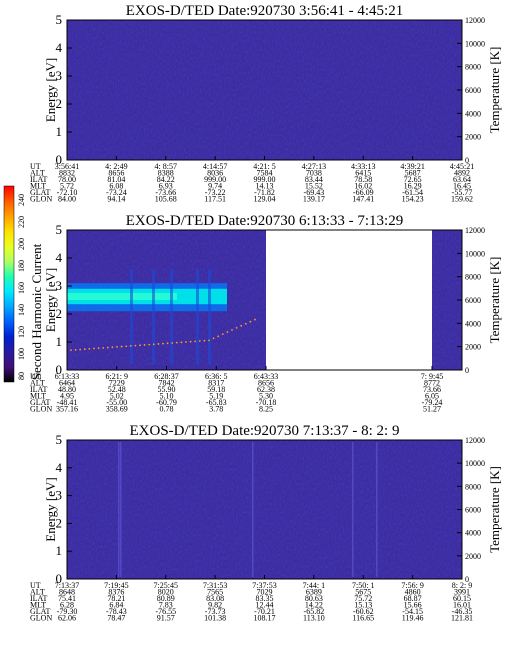 This screenshot has width=505, height=649. What do you see at coordinates (21, 332) in the screenshot?
I see `color-scale-tick: 120` at bounding box center [21, 332].